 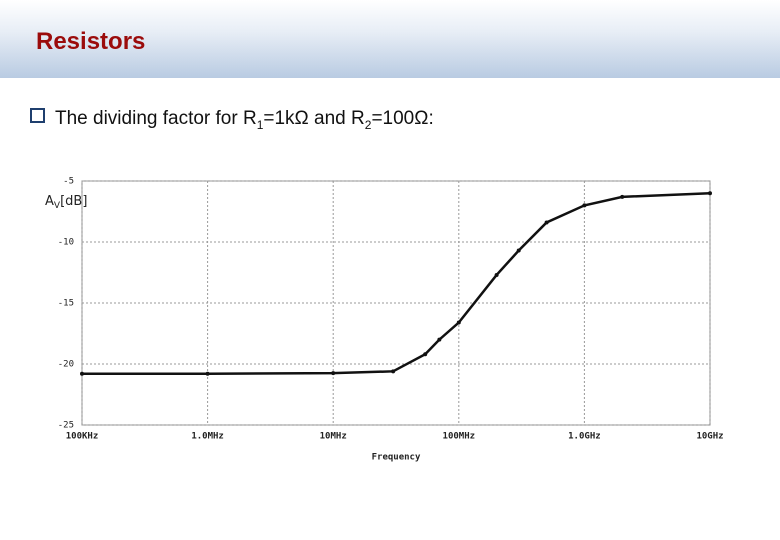 I want to click on bullet-text: =100Ω:, so click(x=402, y=118).